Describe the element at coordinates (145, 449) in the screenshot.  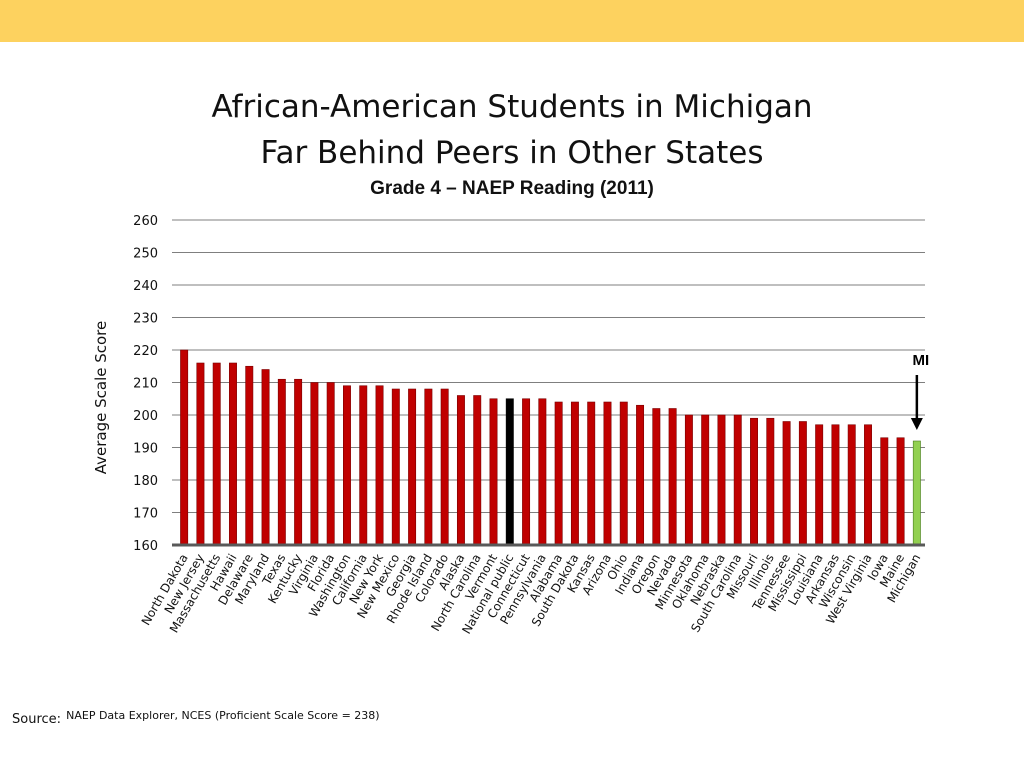
I see `y-tick-label: 190` at that location.